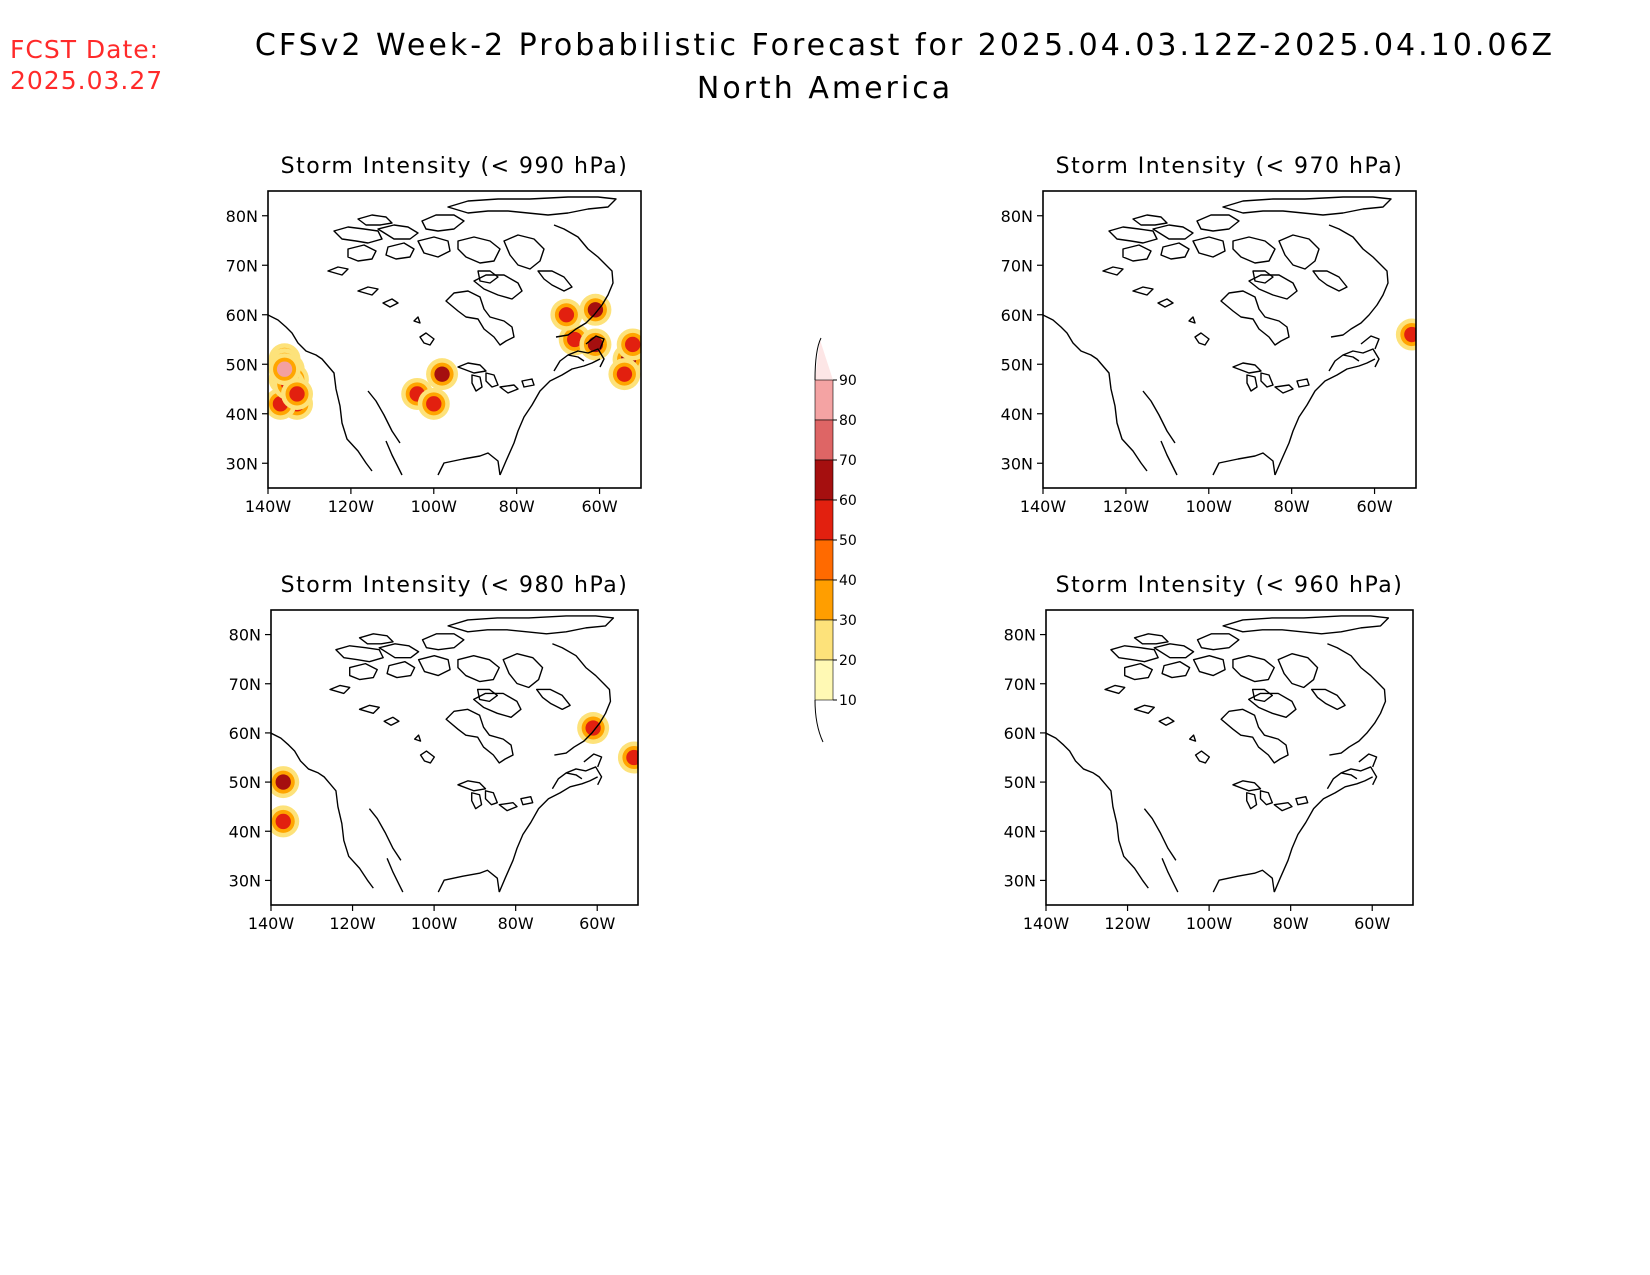 This screenshot has height=1275, width=1650. What do you see at coordinates (824, 360) in the screenshot?
I see `colorbar-top-arrow` at bounding box center [824, 360].